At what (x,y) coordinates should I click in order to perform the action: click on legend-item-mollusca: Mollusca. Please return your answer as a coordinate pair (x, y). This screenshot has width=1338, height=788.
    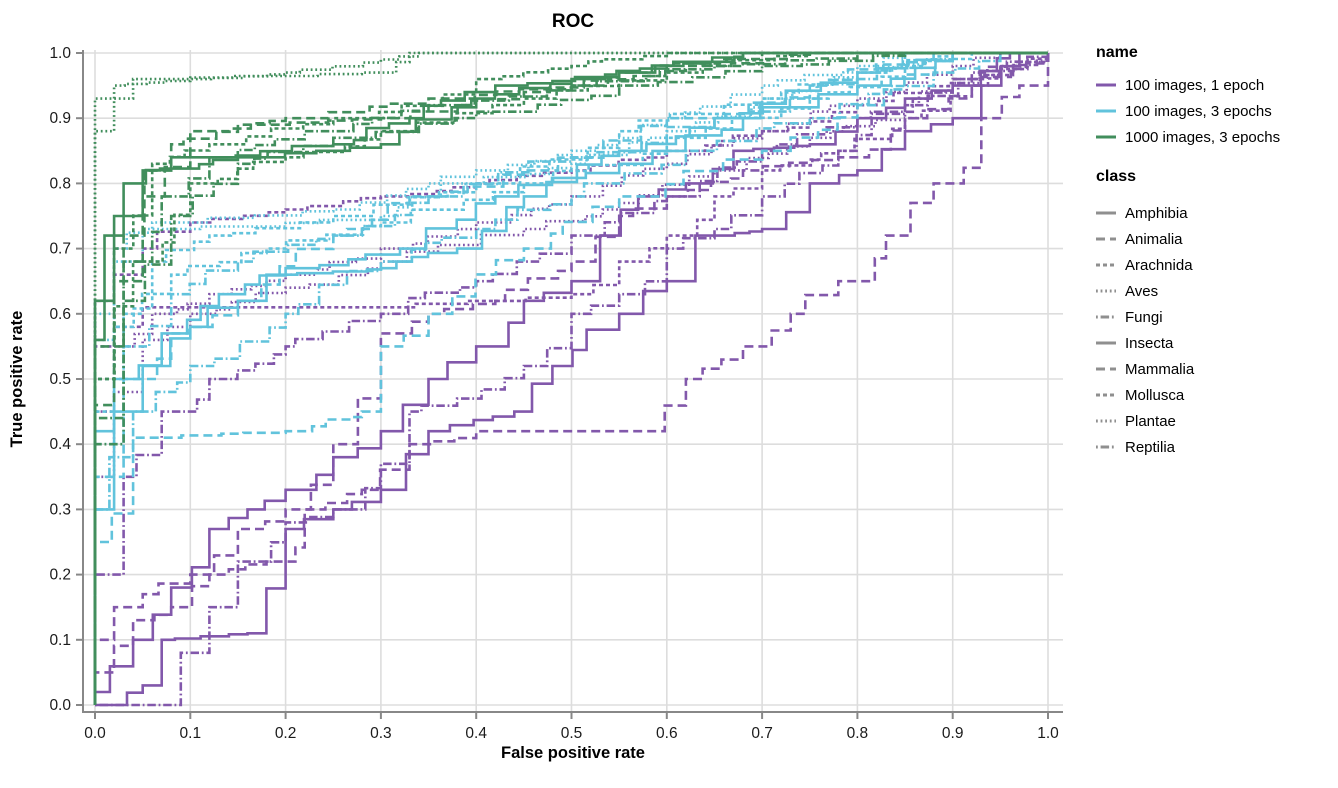
    Looking at the image, I should click on (1188, 395).